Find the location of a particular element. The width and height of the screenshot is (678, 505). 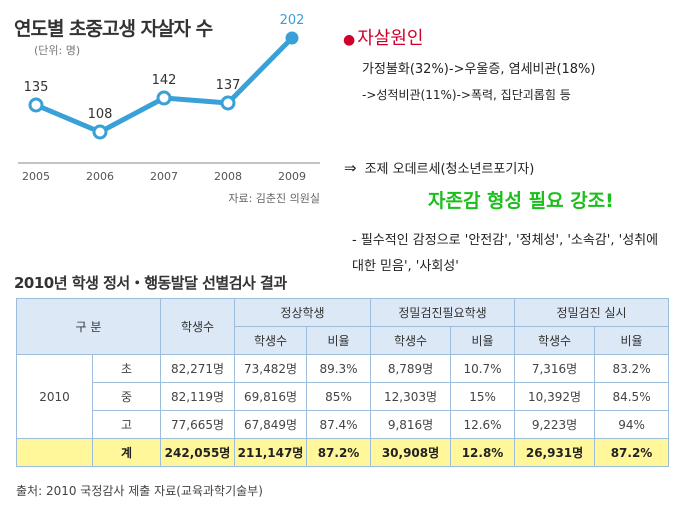

total-normal-count-cell: 211,147명 is located at coordinates (270, 452).